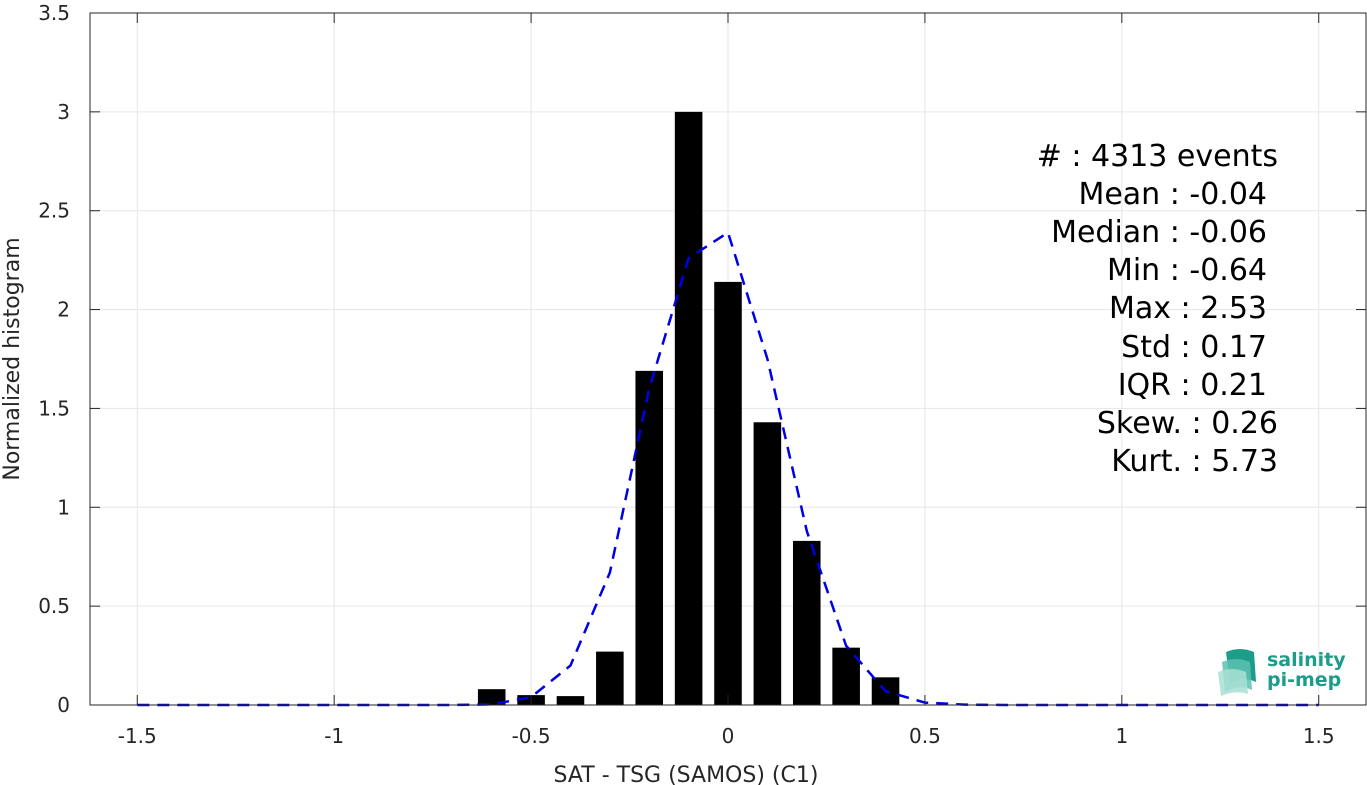  I want to click on salinity-pimep-logo: salinity pi-mep, so click(1282, 672).